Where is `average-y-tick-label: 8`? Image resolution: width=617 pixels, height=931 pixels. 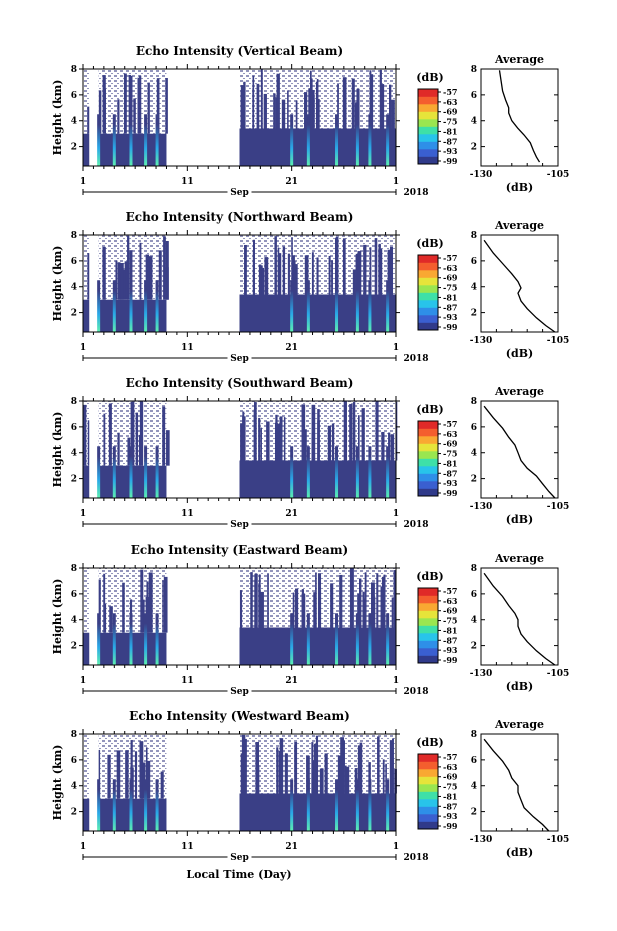 average-y-tick-label: 8 is located at coordinates (474, 236).